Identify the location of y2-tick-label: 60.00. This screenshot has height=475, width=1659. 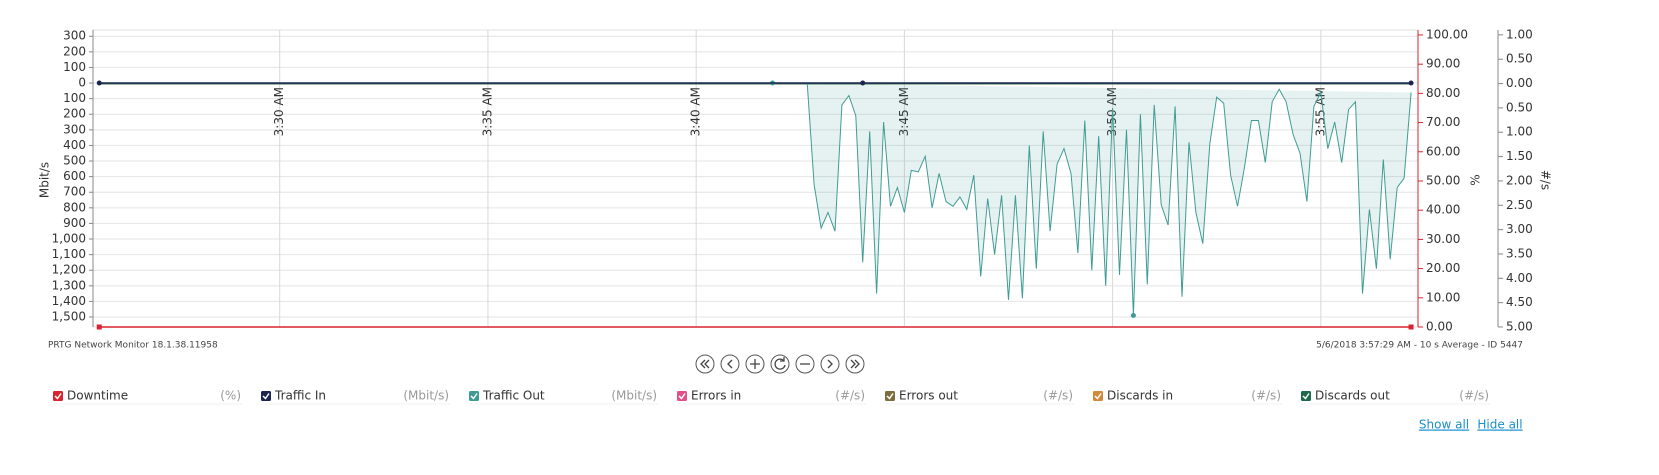
(1443, 151).